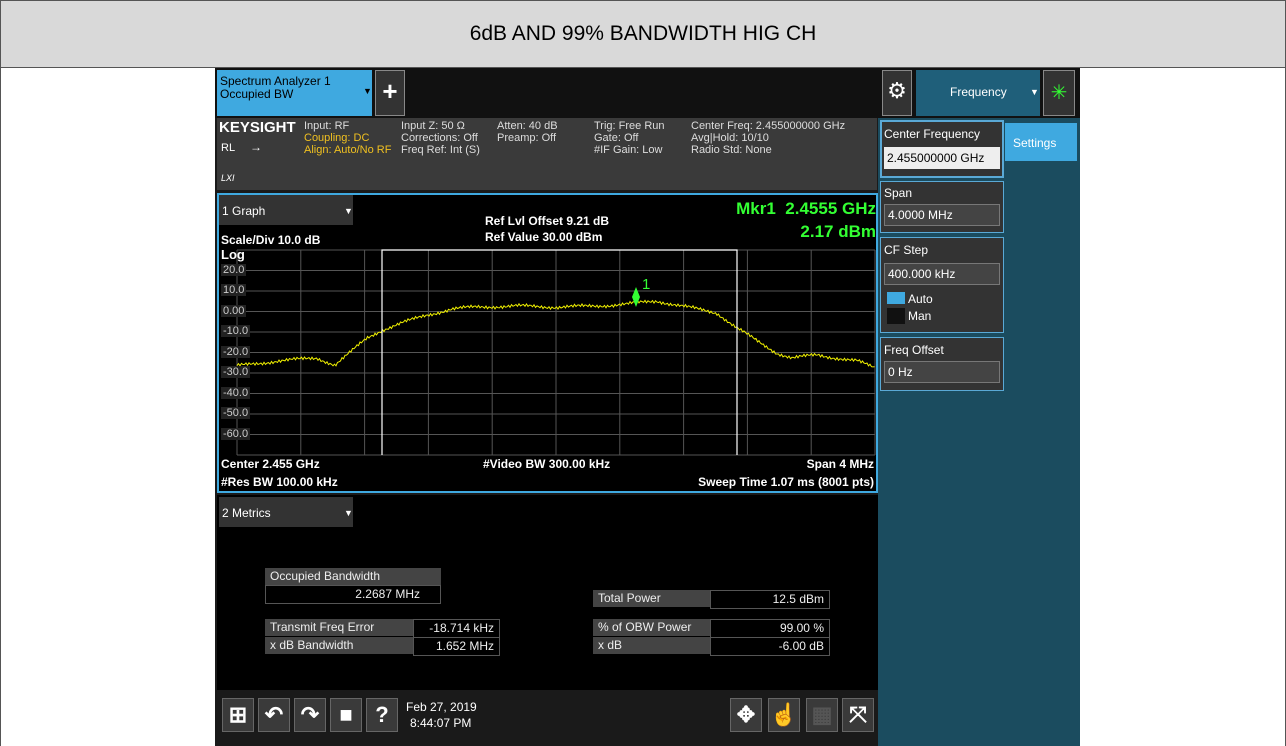 The image size is (1286, 746). I want to click on menu-arrow: ▼, so click(1034, 92).